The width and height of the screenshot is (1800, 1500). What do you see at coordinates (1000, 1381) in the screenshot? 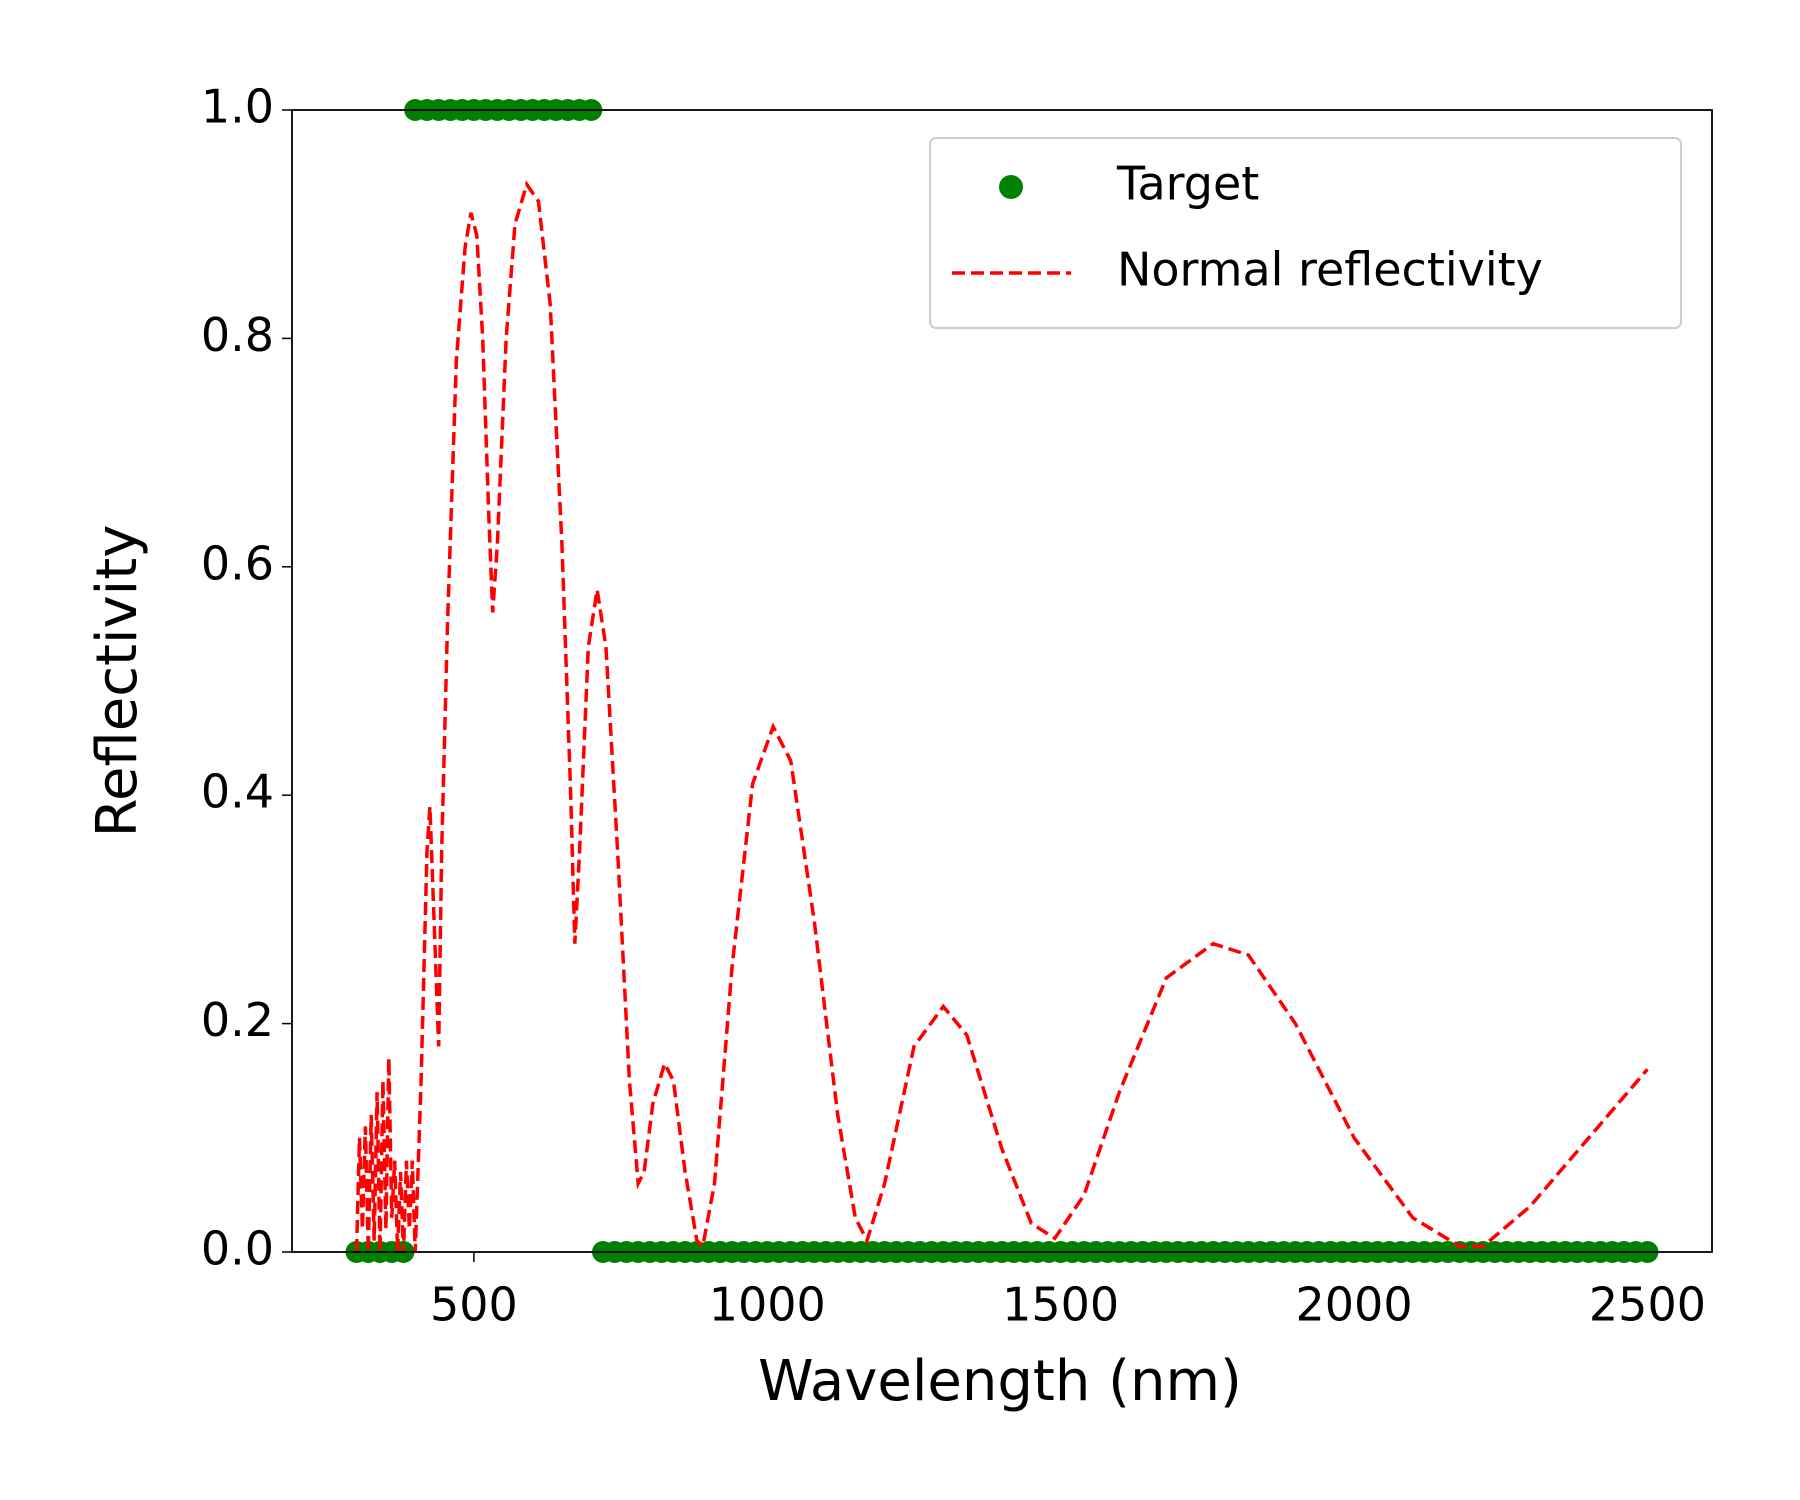
I see `x-axis-label: Wavelength (nm)` at bounding box center [1000, 1381].